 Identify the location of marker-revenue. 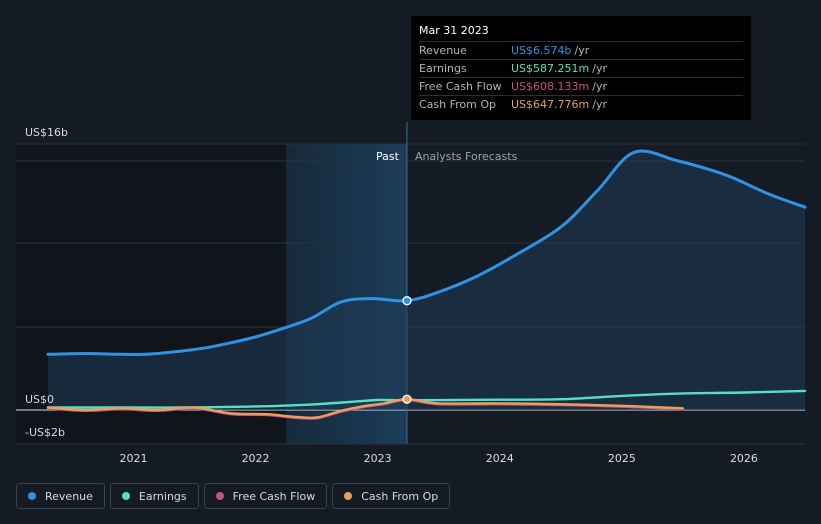
(407, 301).